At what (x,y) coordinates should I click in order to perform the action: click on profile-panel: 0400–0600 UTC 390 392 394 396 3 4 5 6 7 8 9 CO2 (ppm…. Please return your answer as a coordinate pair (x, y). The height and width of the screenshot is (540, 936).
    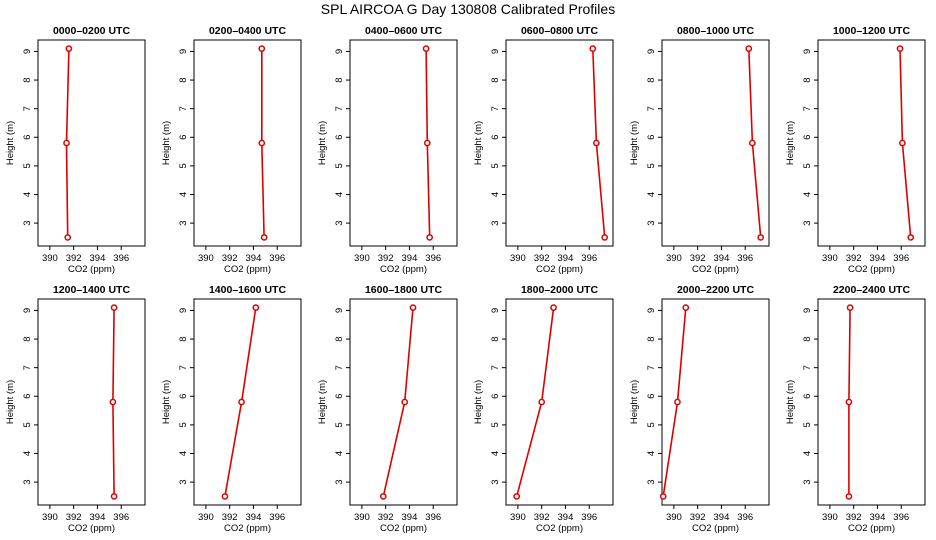
    Looking at the image, I should click on (387, 150).